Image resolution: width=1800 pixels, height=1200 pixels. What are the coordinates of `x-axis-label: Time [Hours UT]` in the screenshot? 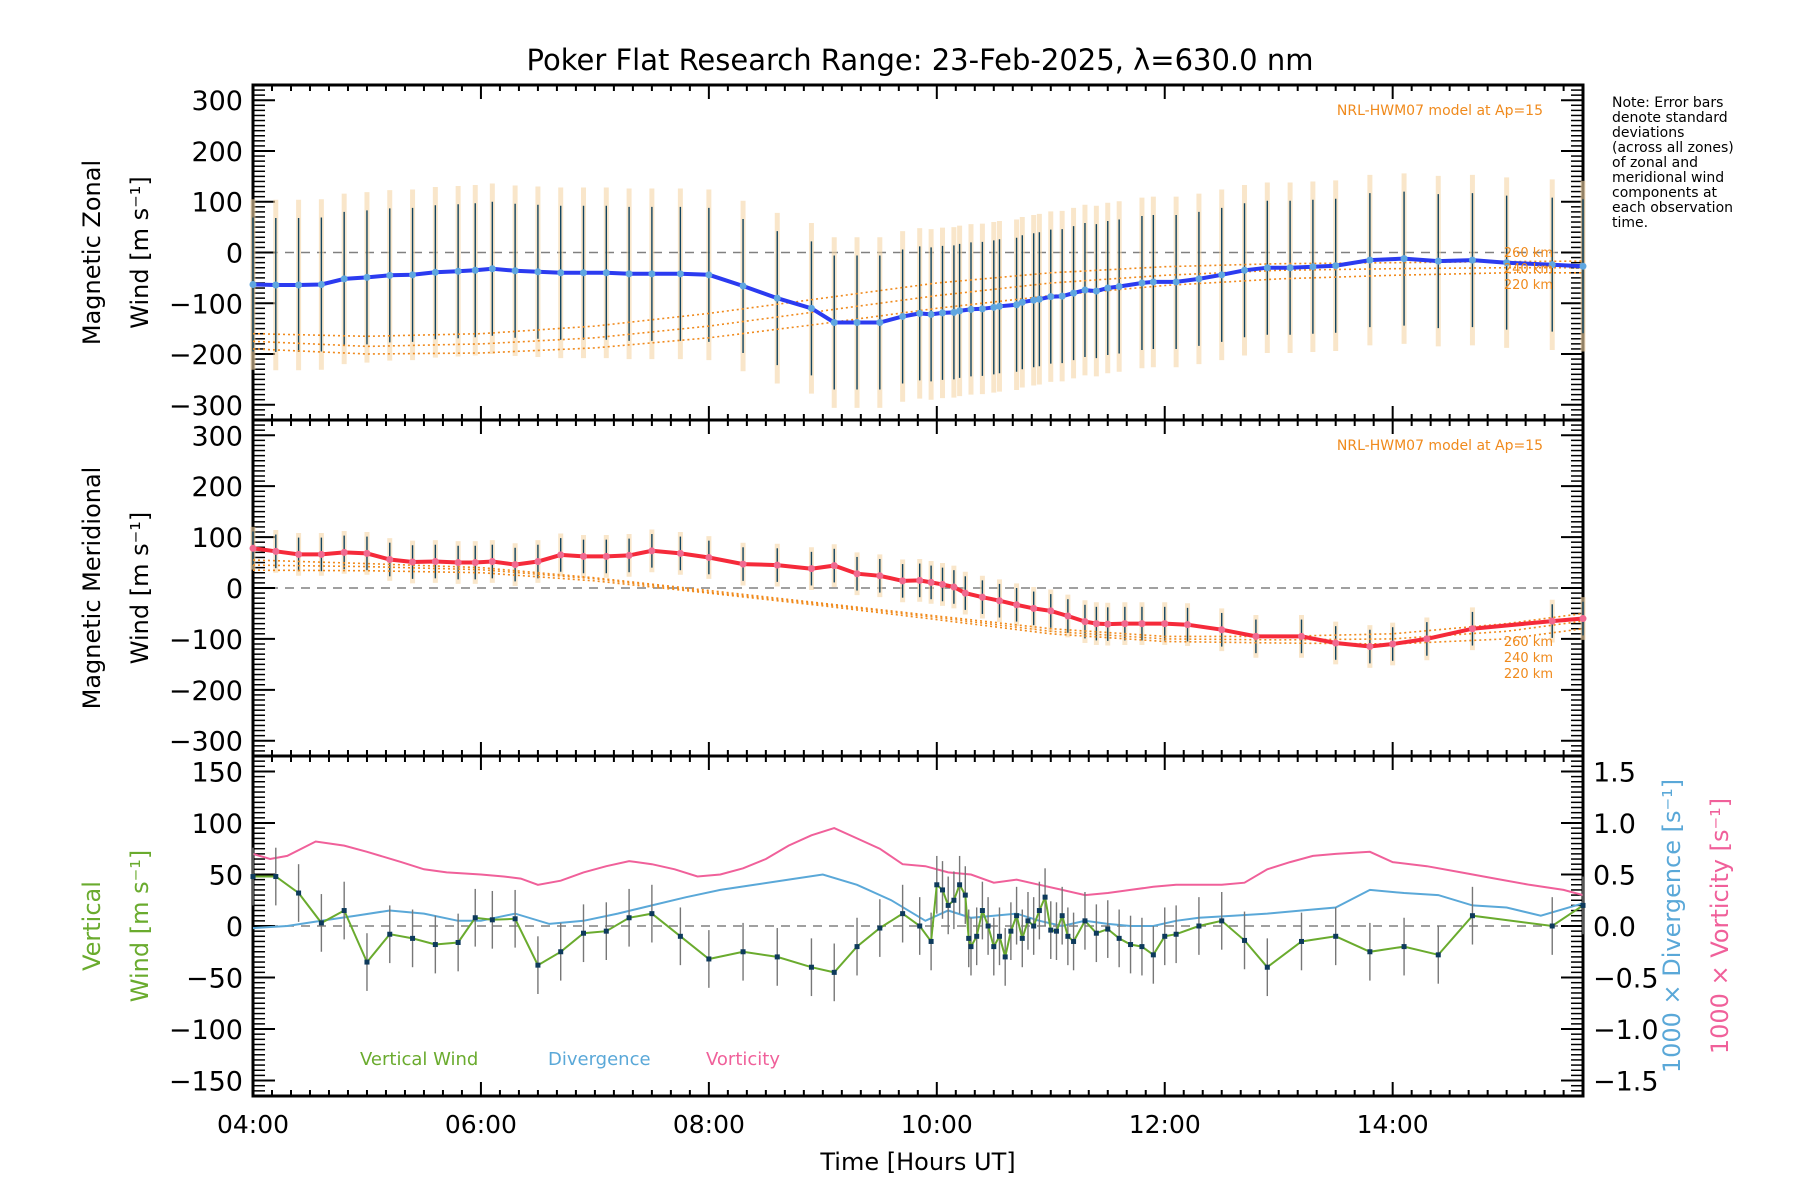 It's located at (917, 1162).